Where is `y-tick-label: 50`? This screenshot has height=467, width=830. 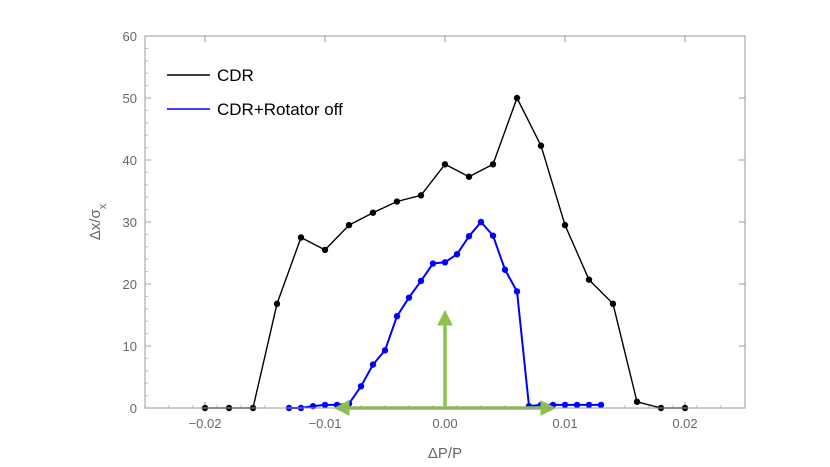
y-tick-label: 50 is located at coordinates (130, 98).